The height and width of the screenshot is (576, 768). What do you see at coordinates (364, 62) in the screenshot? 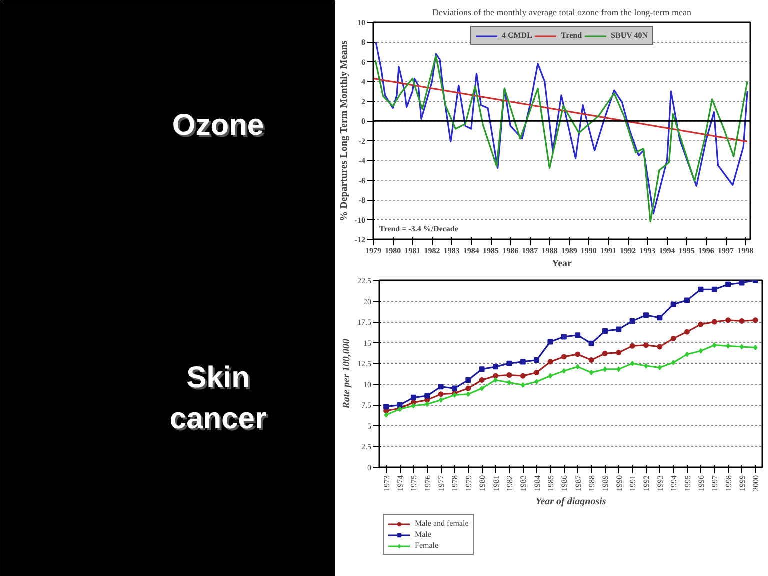
I see `y-tick-label: 6` at bounding box center [364, 62].